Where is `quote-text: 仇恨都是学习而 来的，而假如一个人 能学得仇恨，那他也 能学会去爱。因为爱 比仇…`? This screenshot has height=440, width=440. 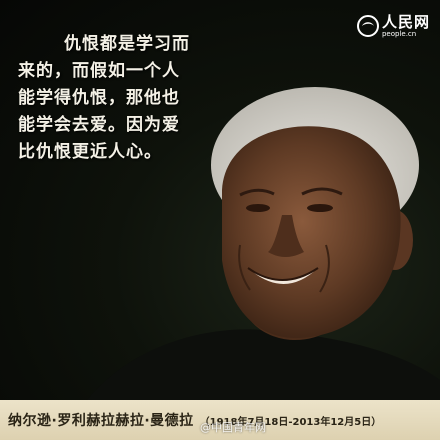 quote-text: 仇恨都是学习而 来的，而假如一个人 能学得仇恨，那他也 能学会去爱。因为爱 比仇… is located at coordinates (118, 98).